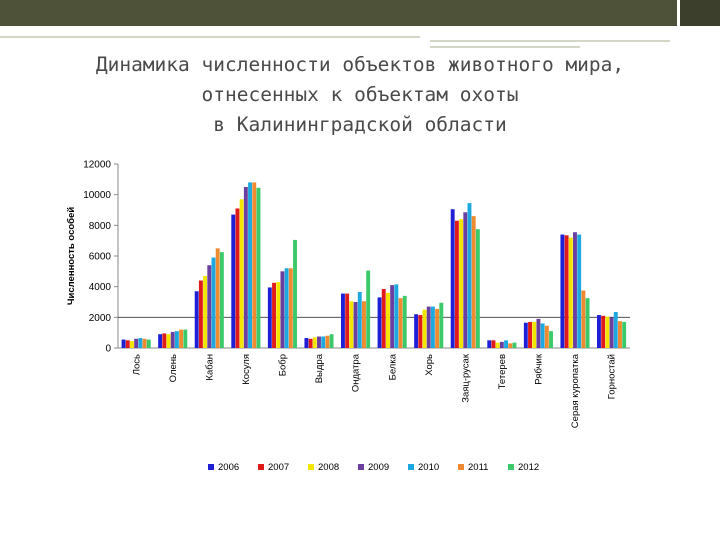 The image size is (720, 540). I want to click on slide-top-bar, so click(360, 13).